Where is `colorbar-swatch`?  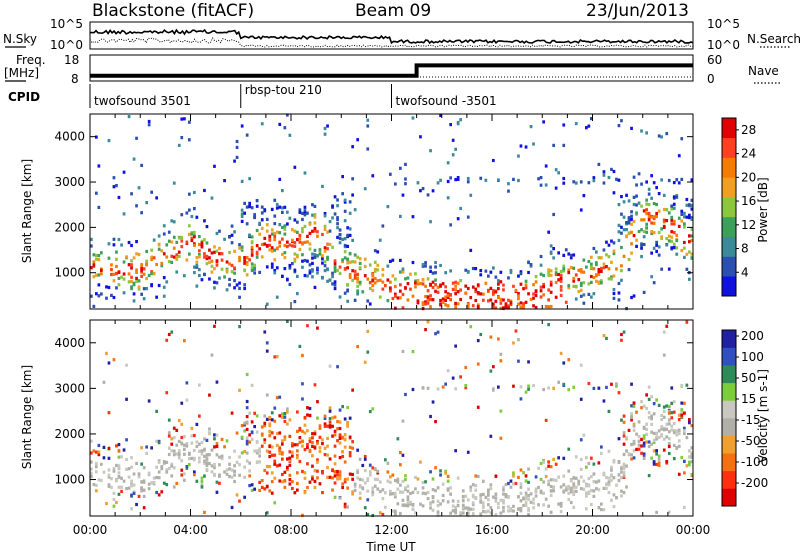 colorbar-swatch is located at coordinates (729, 497).